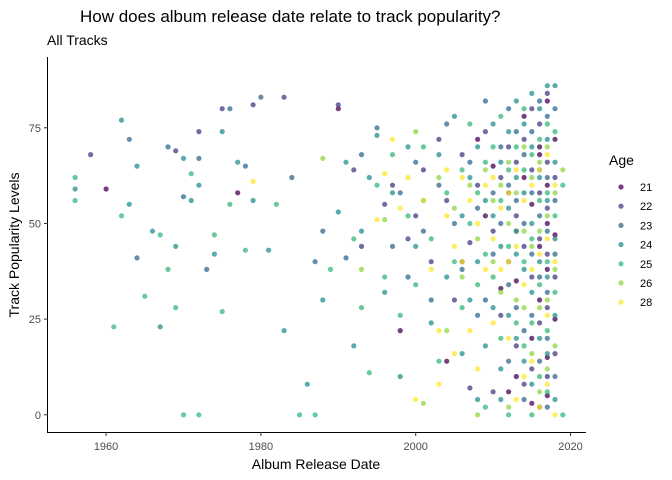 The height and width of the screenshot is (480, 672). What do you see at coordinates (106, 447) in the screenshot?
I see `x-tick-label: 1960` at bounding box center [106, 447].